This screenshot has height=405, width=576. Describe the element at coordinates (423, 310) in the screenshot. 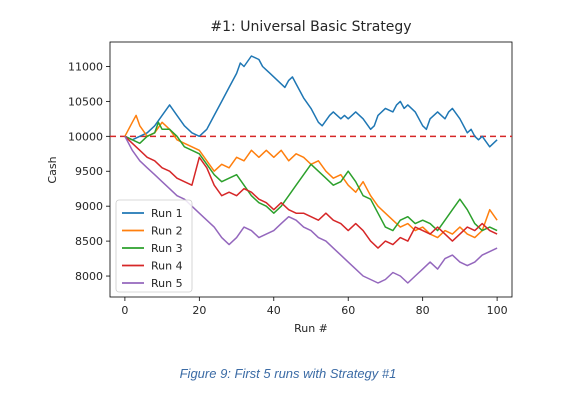

I see `x-tick-label: 80` at that location.